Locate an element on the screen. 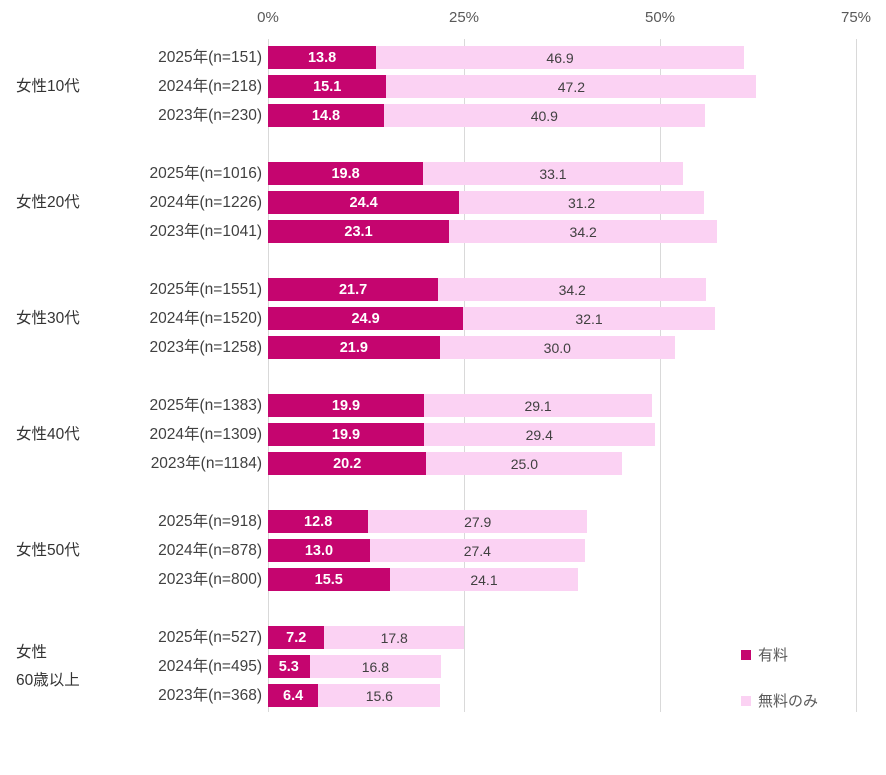  x-axis-tick-label: 25% is located at coordinates (464, 17).